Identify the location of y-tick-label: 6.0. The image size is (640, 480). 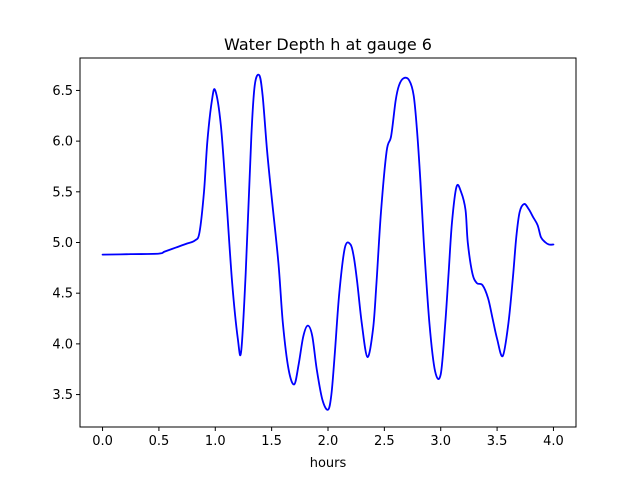
(62, 142).